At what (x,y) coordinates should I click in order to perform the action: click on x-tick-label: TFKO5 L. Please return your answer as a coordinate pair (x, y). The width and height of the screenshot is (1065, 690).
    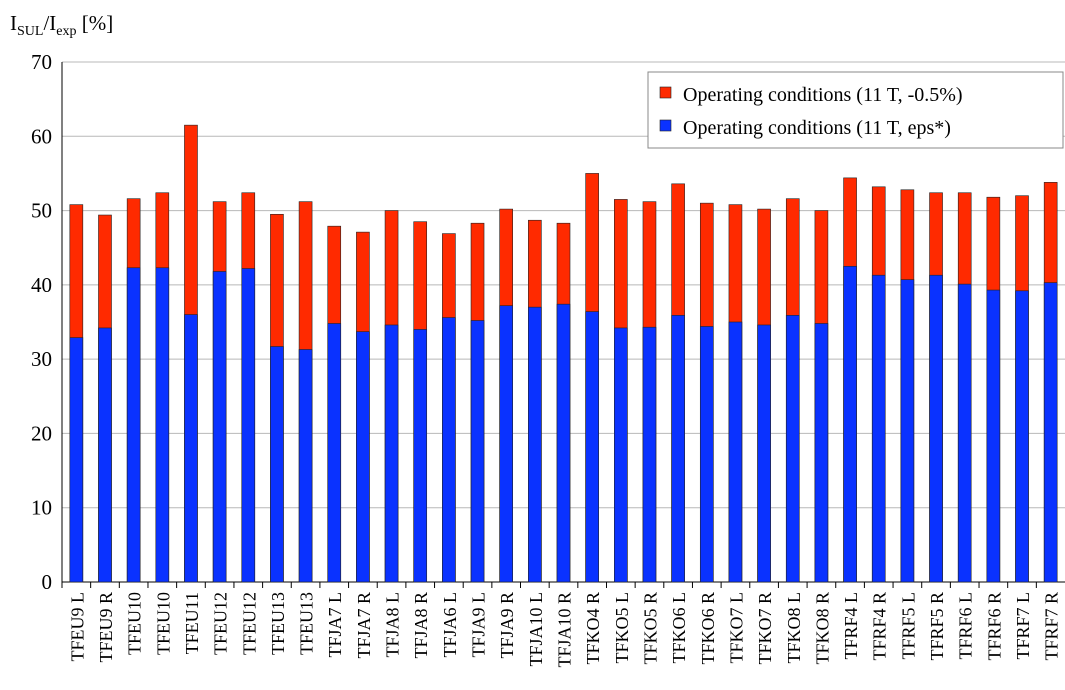
    Looking at the image, I should click on (622, 628).